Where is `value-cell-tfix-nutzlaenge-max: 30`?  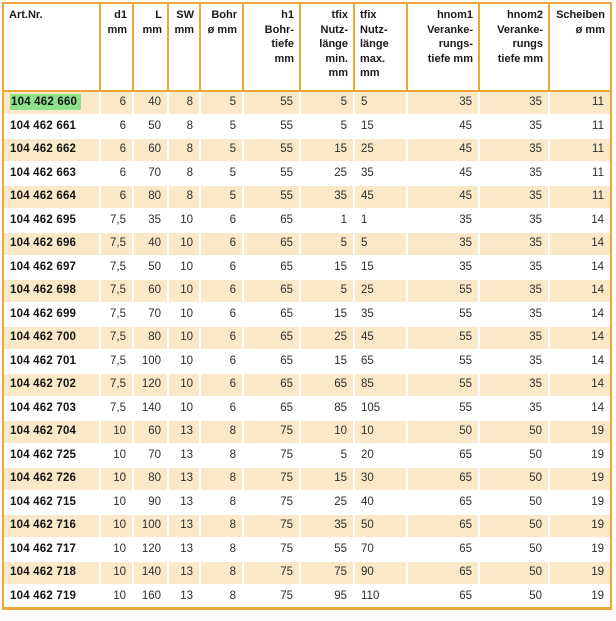
value-cell-tfix-nutzlaenge-max: 30 is located at coordinates (381, 480).